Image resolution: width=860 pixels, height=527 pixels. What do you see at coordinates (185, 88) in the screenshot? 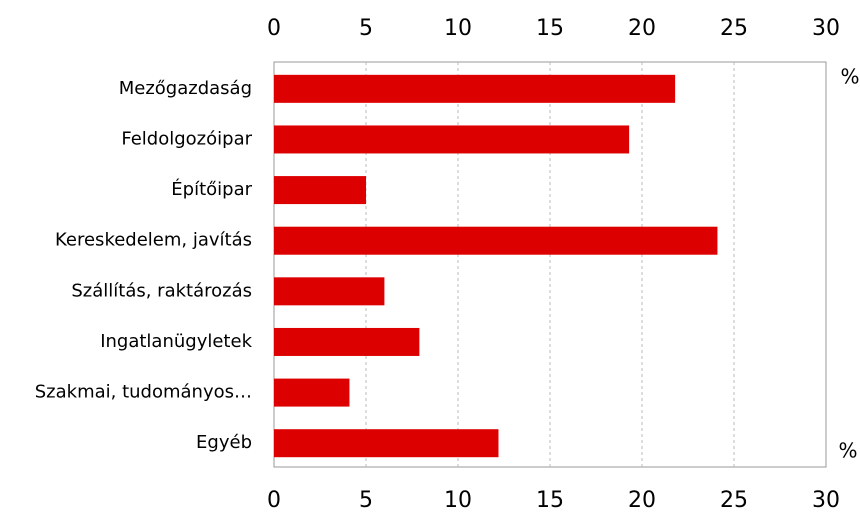
I see `category-label: Mezőgazdaság` at bounding box center [185, 88].